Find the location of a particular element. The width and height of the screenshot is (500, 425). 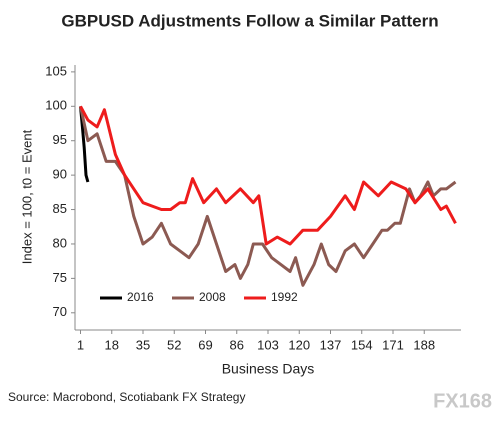

x-tick-label: 103 is located at coordinates (268, 344).